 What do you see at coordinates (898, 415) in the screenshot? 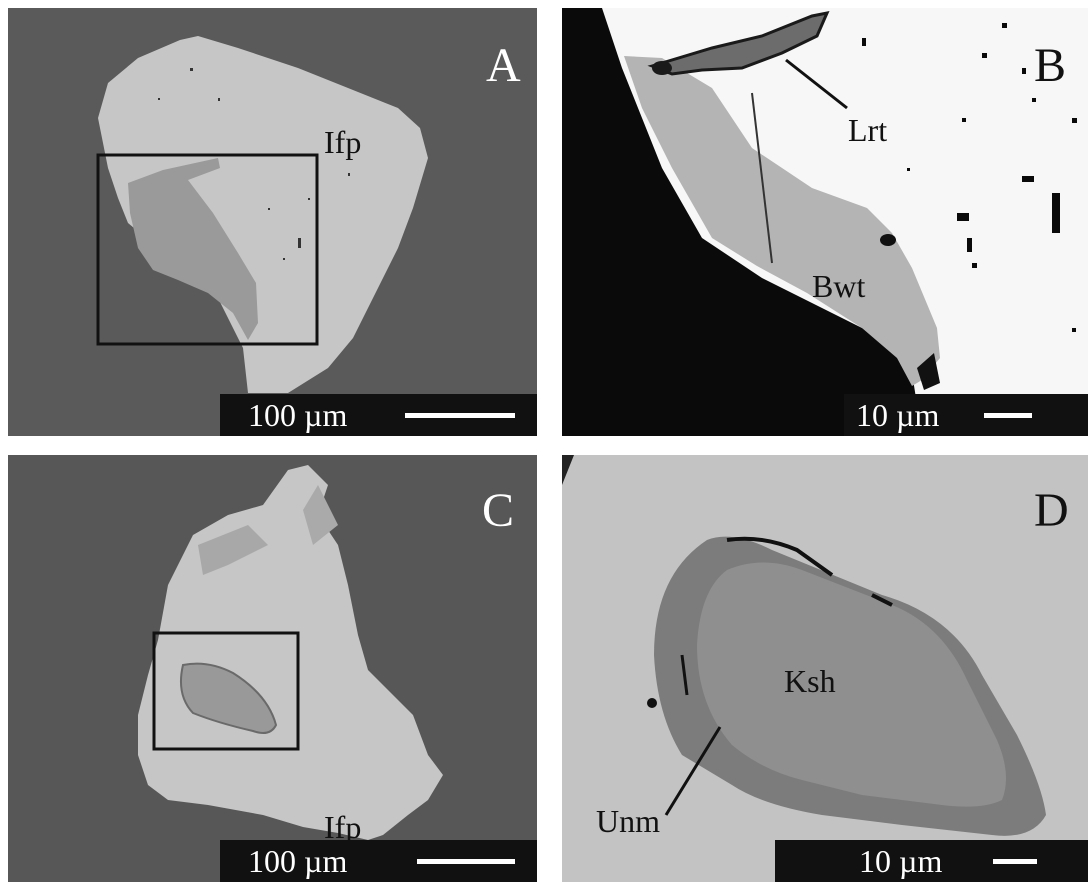
I see `scale-text-b: 10 µm` at bounding box center [898, 415].